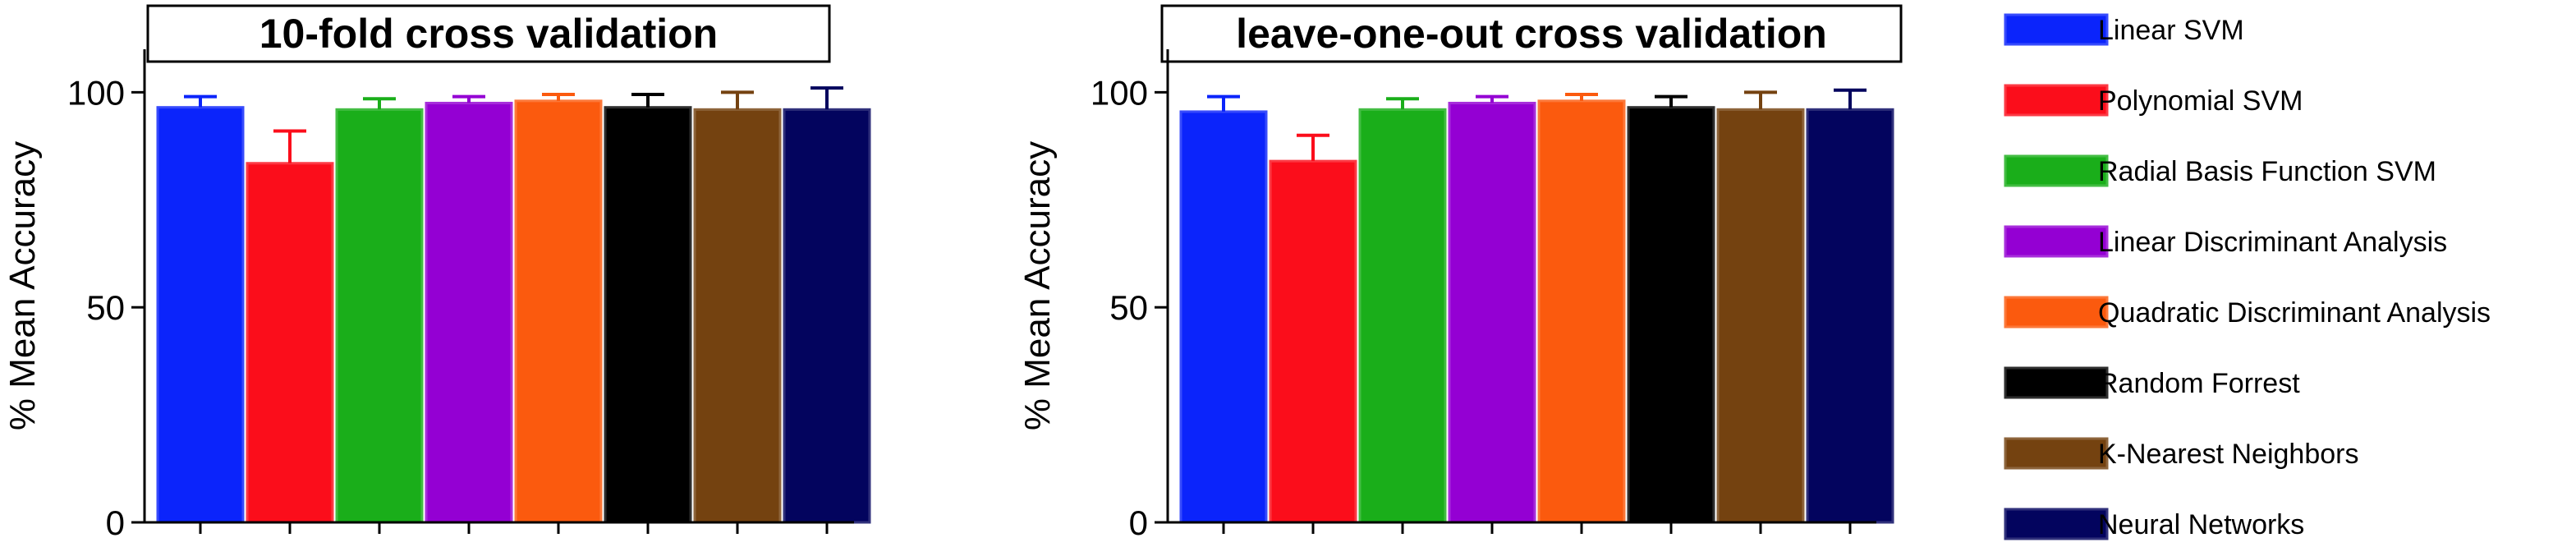 The width and height of the screenshot is (2576, 547). Describe the element at coordinates (2267, 171) in the screenshot. I see `legend-label-3: Radial Basis Function SVM` at that location.